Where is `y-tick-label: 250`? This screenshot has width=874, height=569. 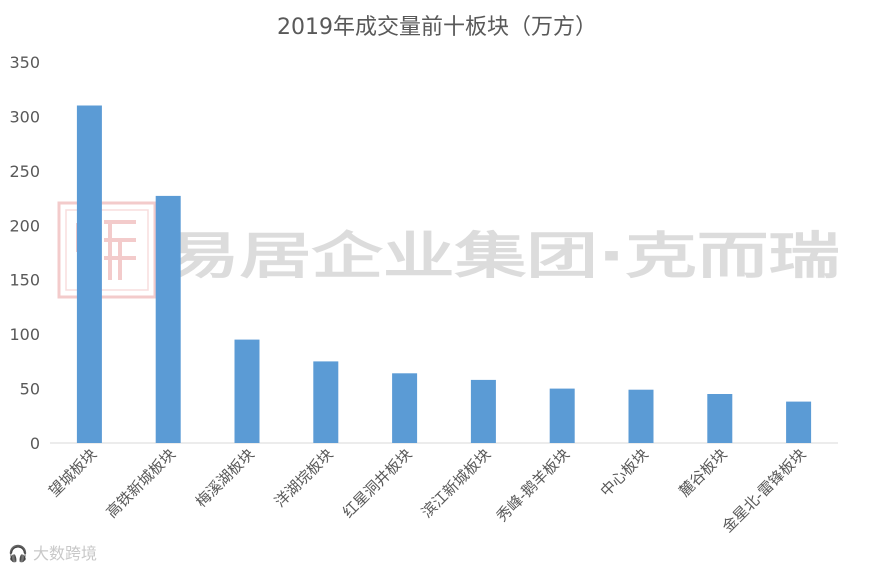
y-tick-label: 250 is located at coordinates (24, 171).